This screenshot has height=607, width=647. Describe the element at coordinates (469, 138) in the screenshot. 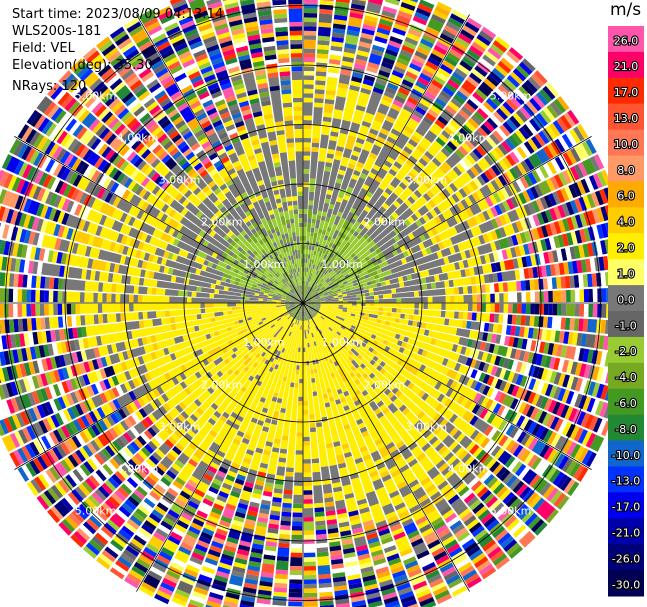

I see `range-label-4-1: 4.00km` at that location.